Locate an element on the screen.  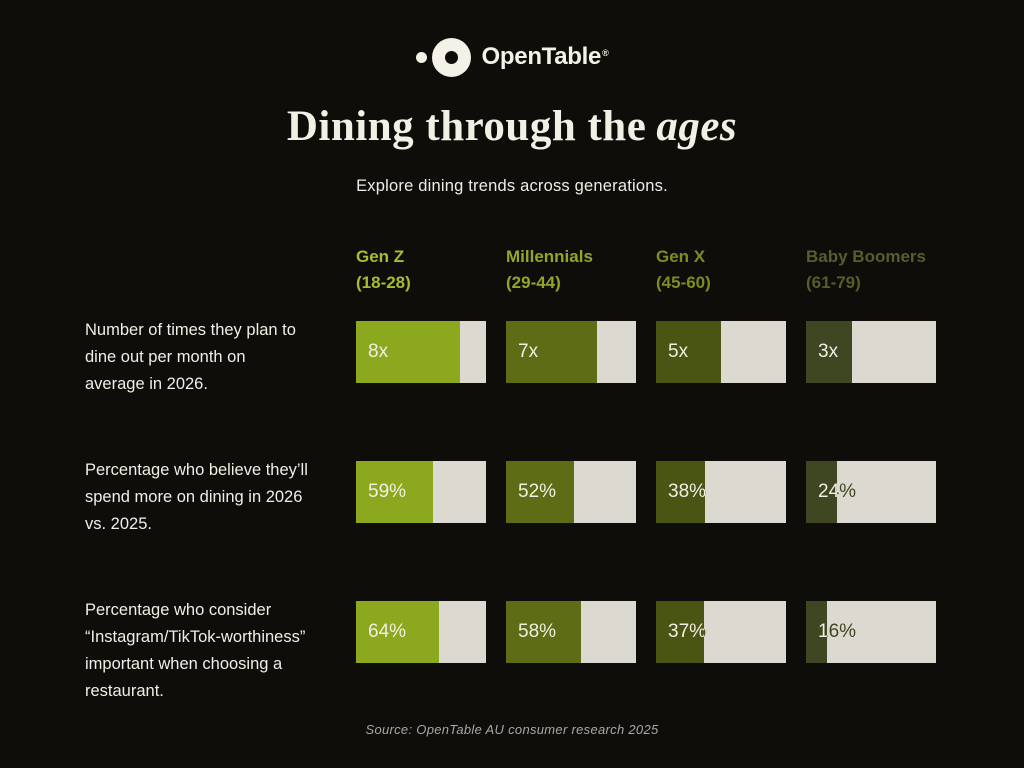
bar-value-under: 16% is located at coordinates (837, 631).